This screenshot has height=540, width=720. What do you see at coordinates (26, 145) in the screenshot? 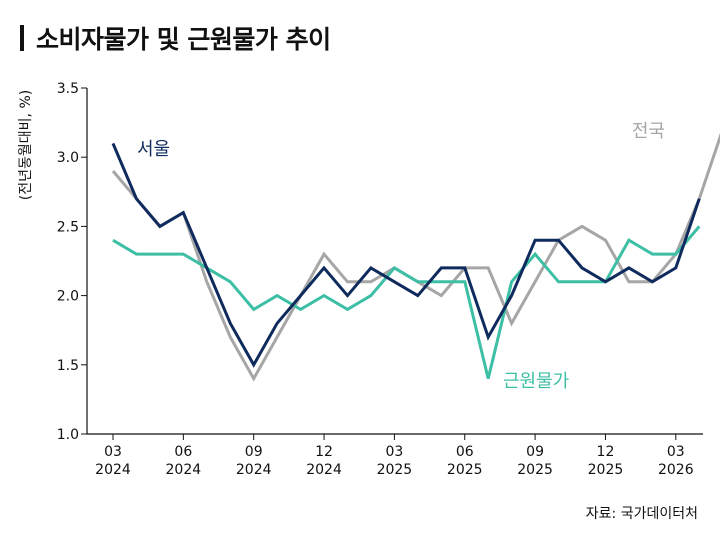
I see `y-axis-label: (전년동월대비, %)` at bounding box center [26, 145].